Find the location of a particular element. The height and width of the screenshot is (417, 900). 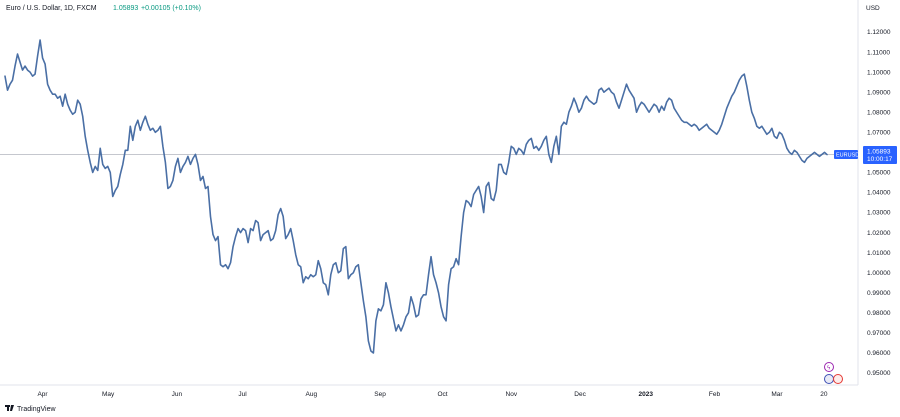

x-tick-label: May is located at coordinates (108, 394).